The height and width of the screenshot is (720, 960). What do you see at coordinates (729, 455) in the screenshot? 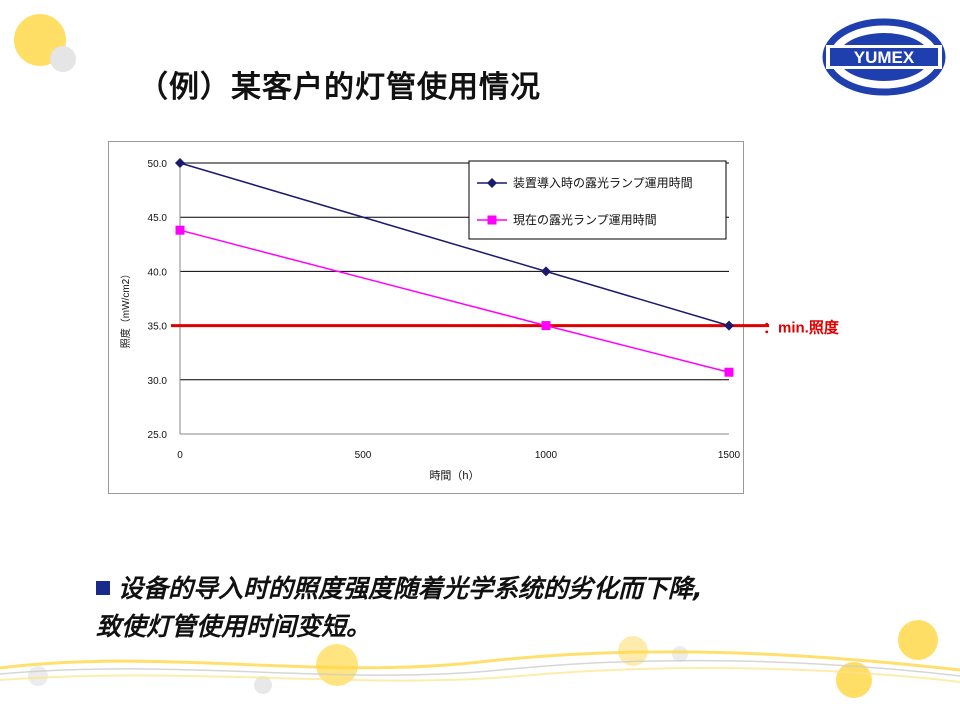
I see `x-tick-label: 1500` at bounding box center [729, 455].